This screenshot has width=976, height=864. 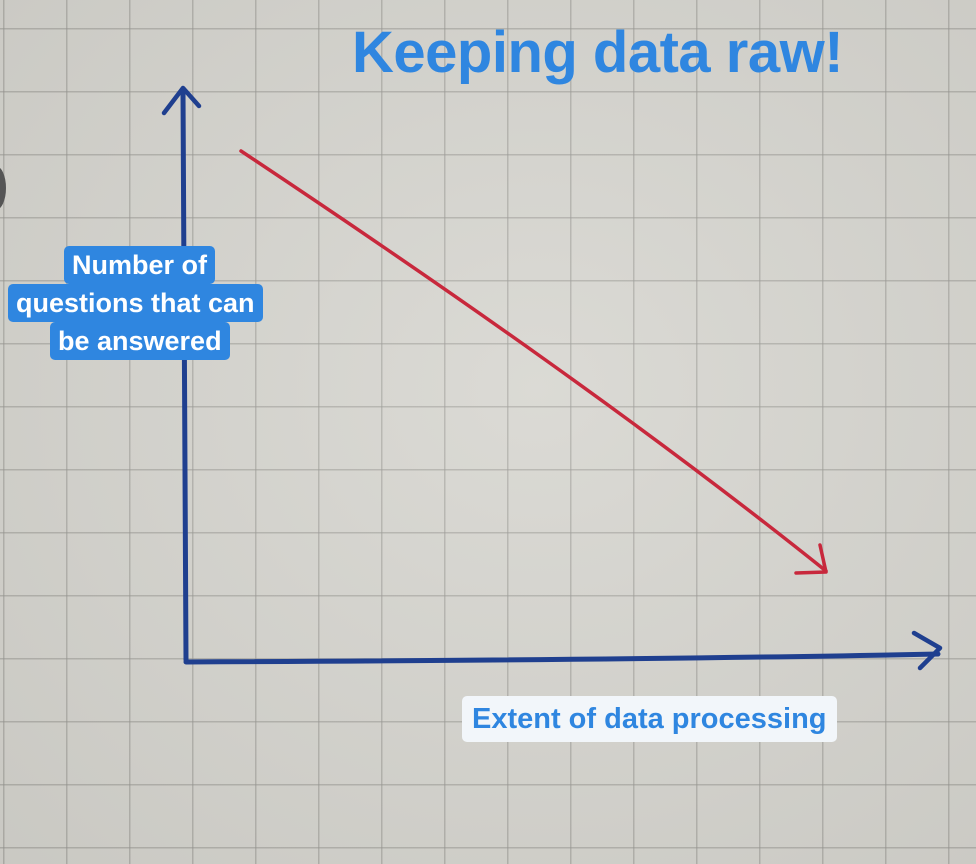 What do you see at coordinates (649, 719) in the screenshot?
I see `x-axis-label: Extent of data processing` at bounding box center [649, 719].